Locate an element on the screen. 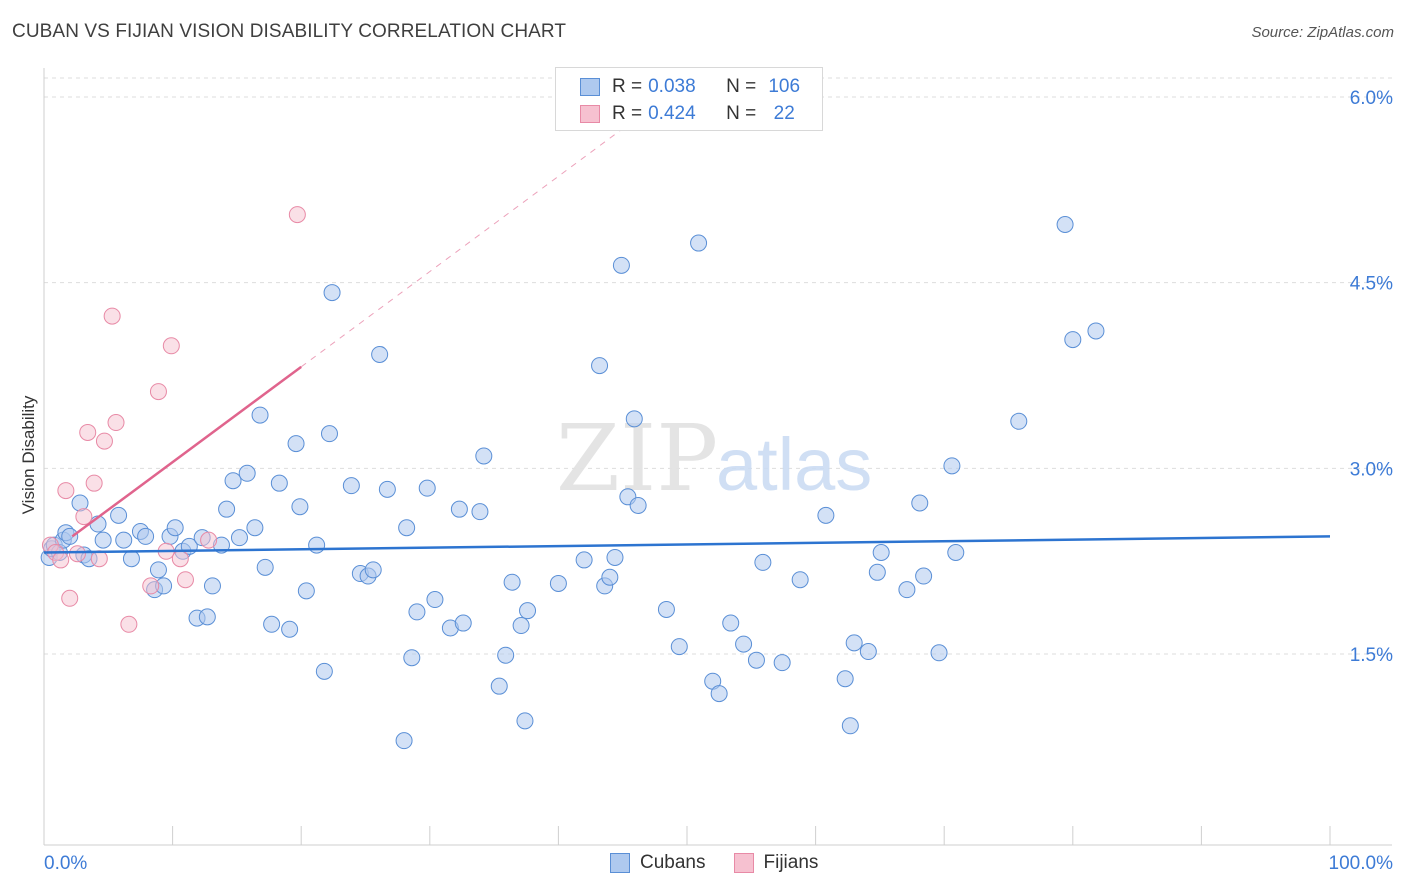  fijians-swatch is located at coordinates (590, 114).